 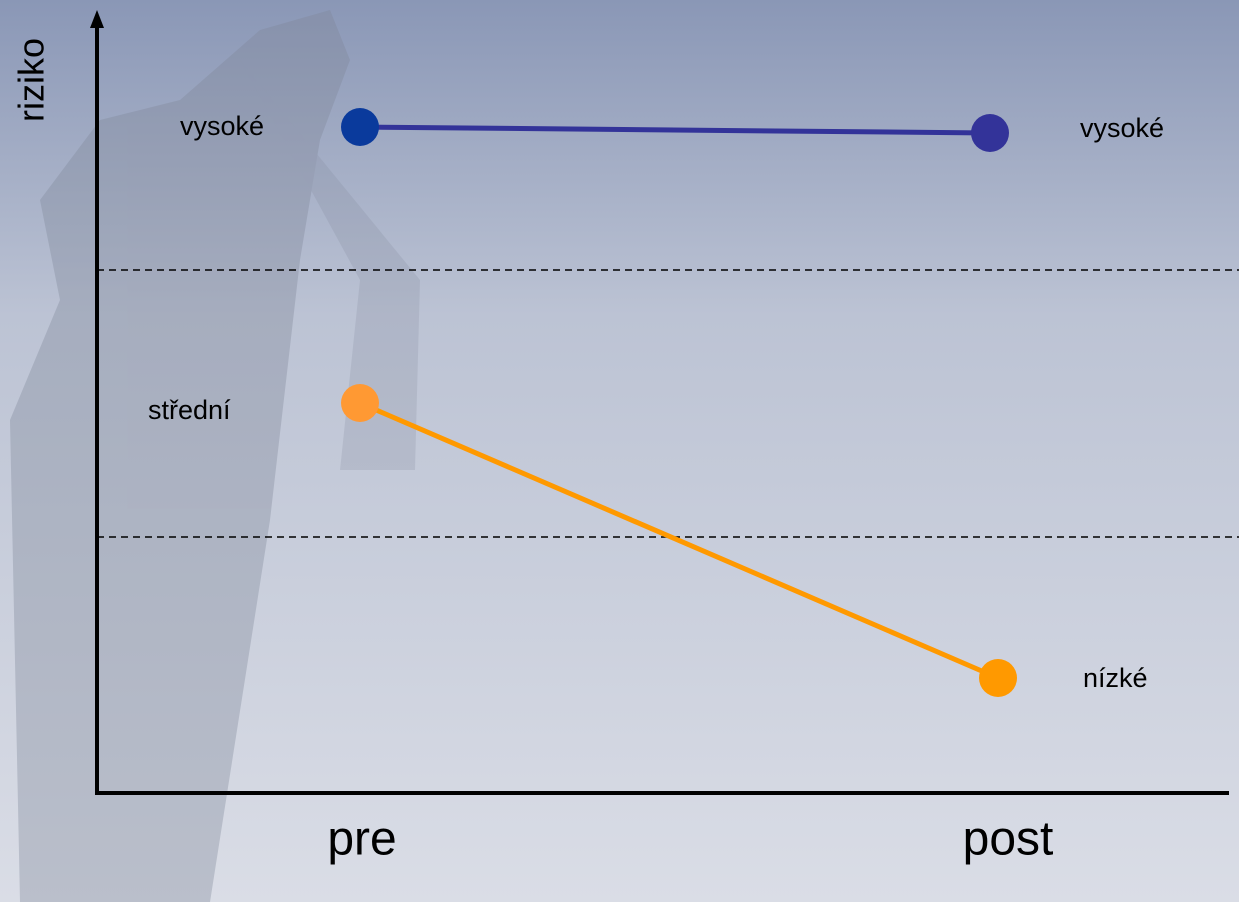 What do you see at coordinates (675, 130) in the screenshot?
I see `connector-line` at bounding box center [675, 130].